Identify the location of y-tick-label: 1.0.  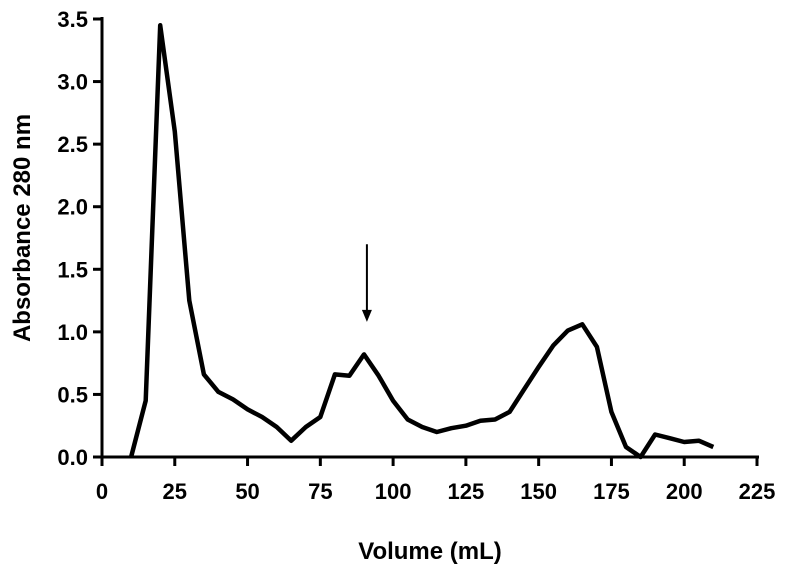
(72, 332).